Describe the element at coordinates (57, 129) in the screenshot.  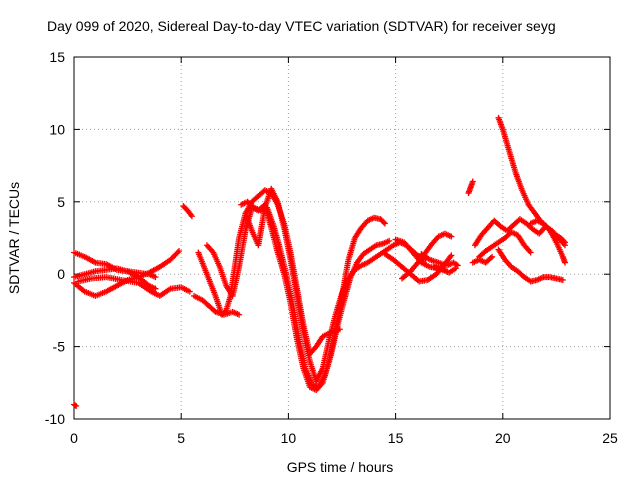
I see `y-tick-label: 10` at that location.